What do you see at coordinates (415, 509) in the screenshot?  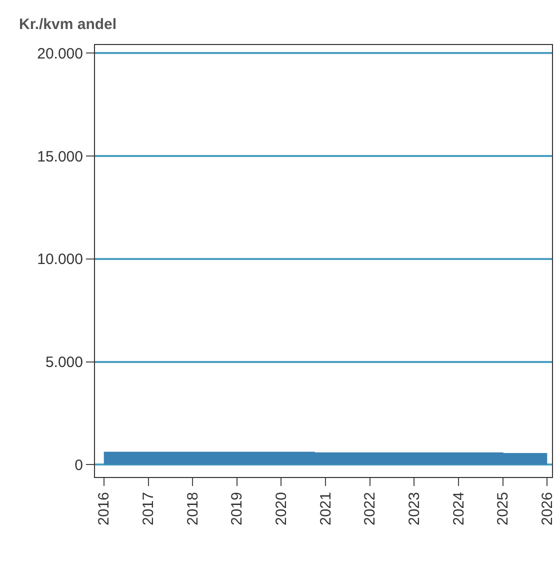 I see `x-tick-label: 2023` at bounding box center [415, 509].